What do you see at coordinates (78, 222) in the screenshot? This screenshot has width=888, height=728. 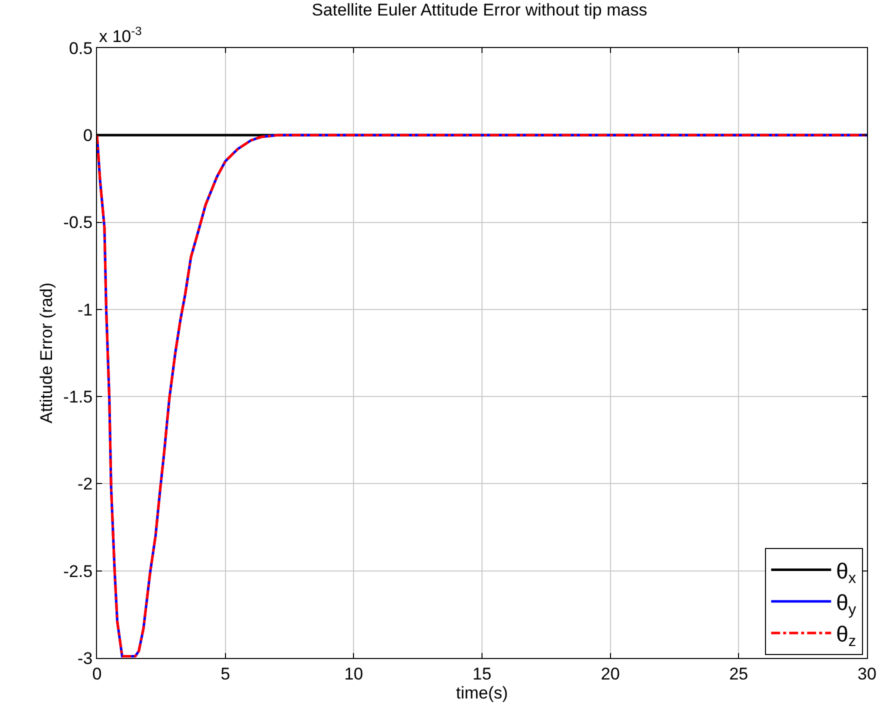 I see `y-tick-label: -0.5` at bounding box center [78, 222].